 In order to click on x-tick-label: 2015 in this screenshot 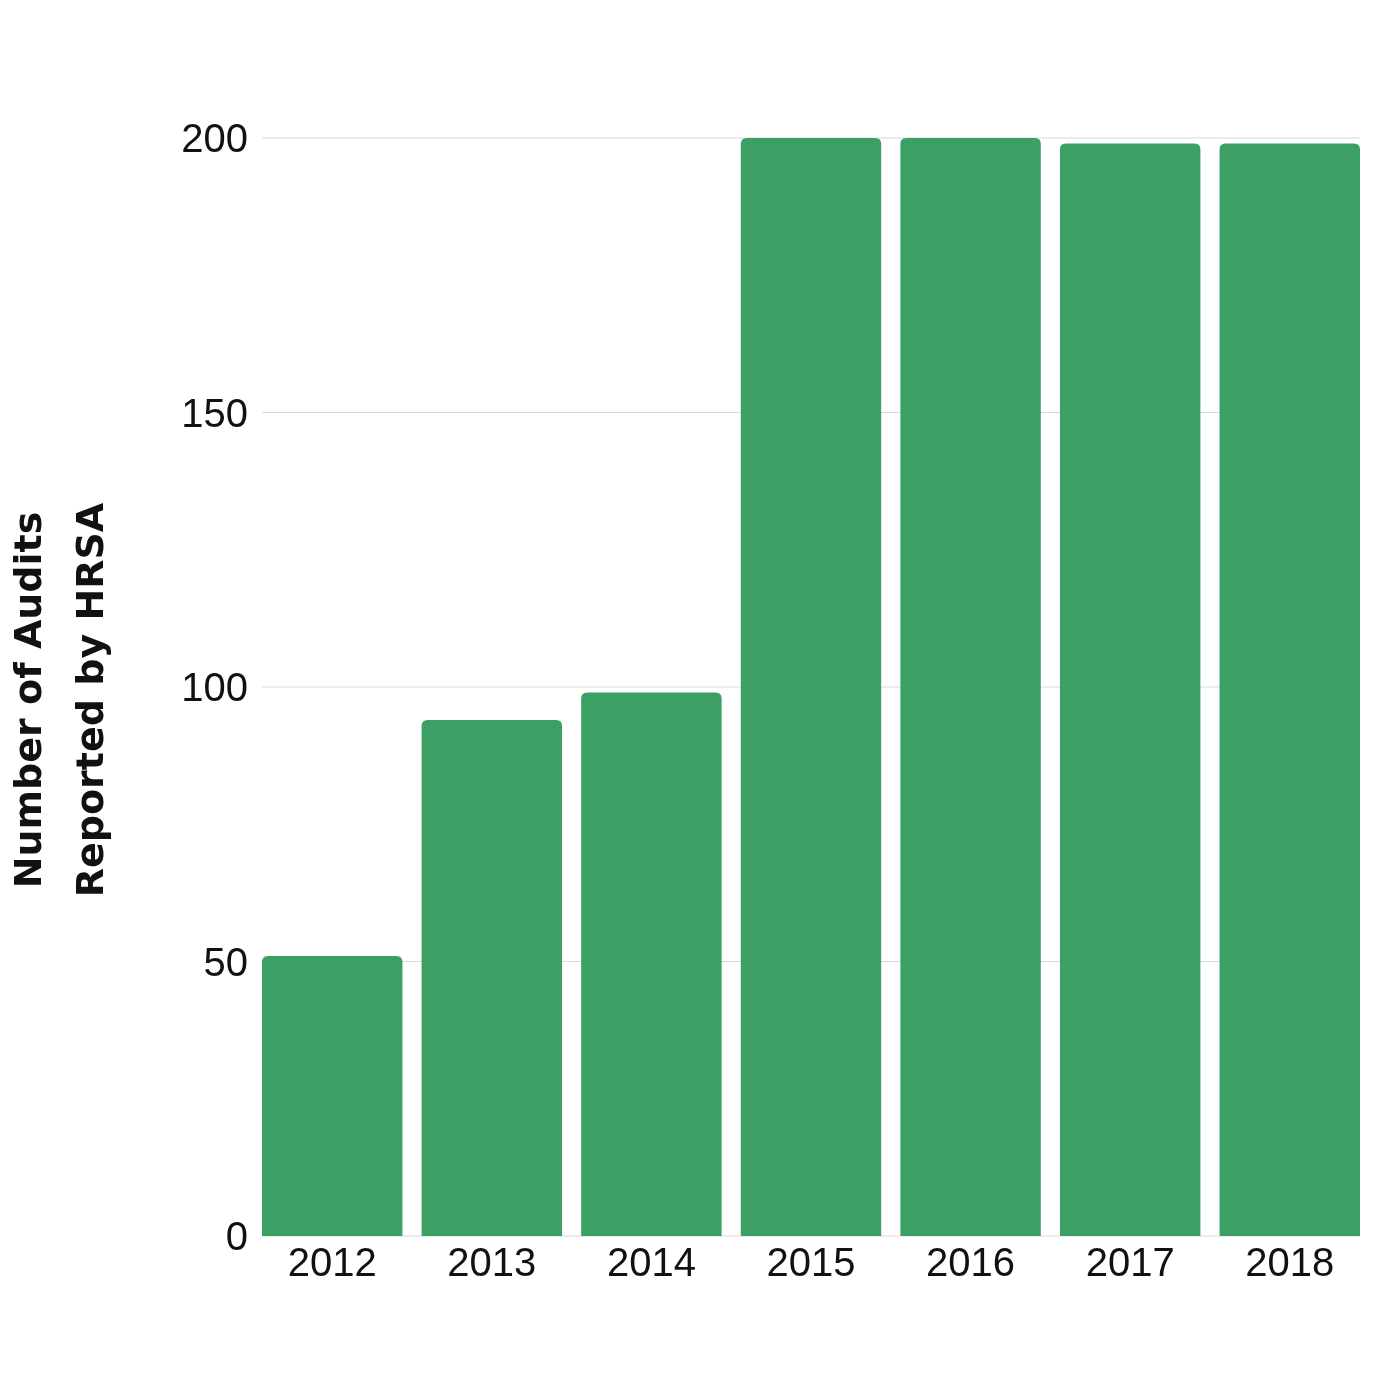, I will do `click(811, 1262)`.